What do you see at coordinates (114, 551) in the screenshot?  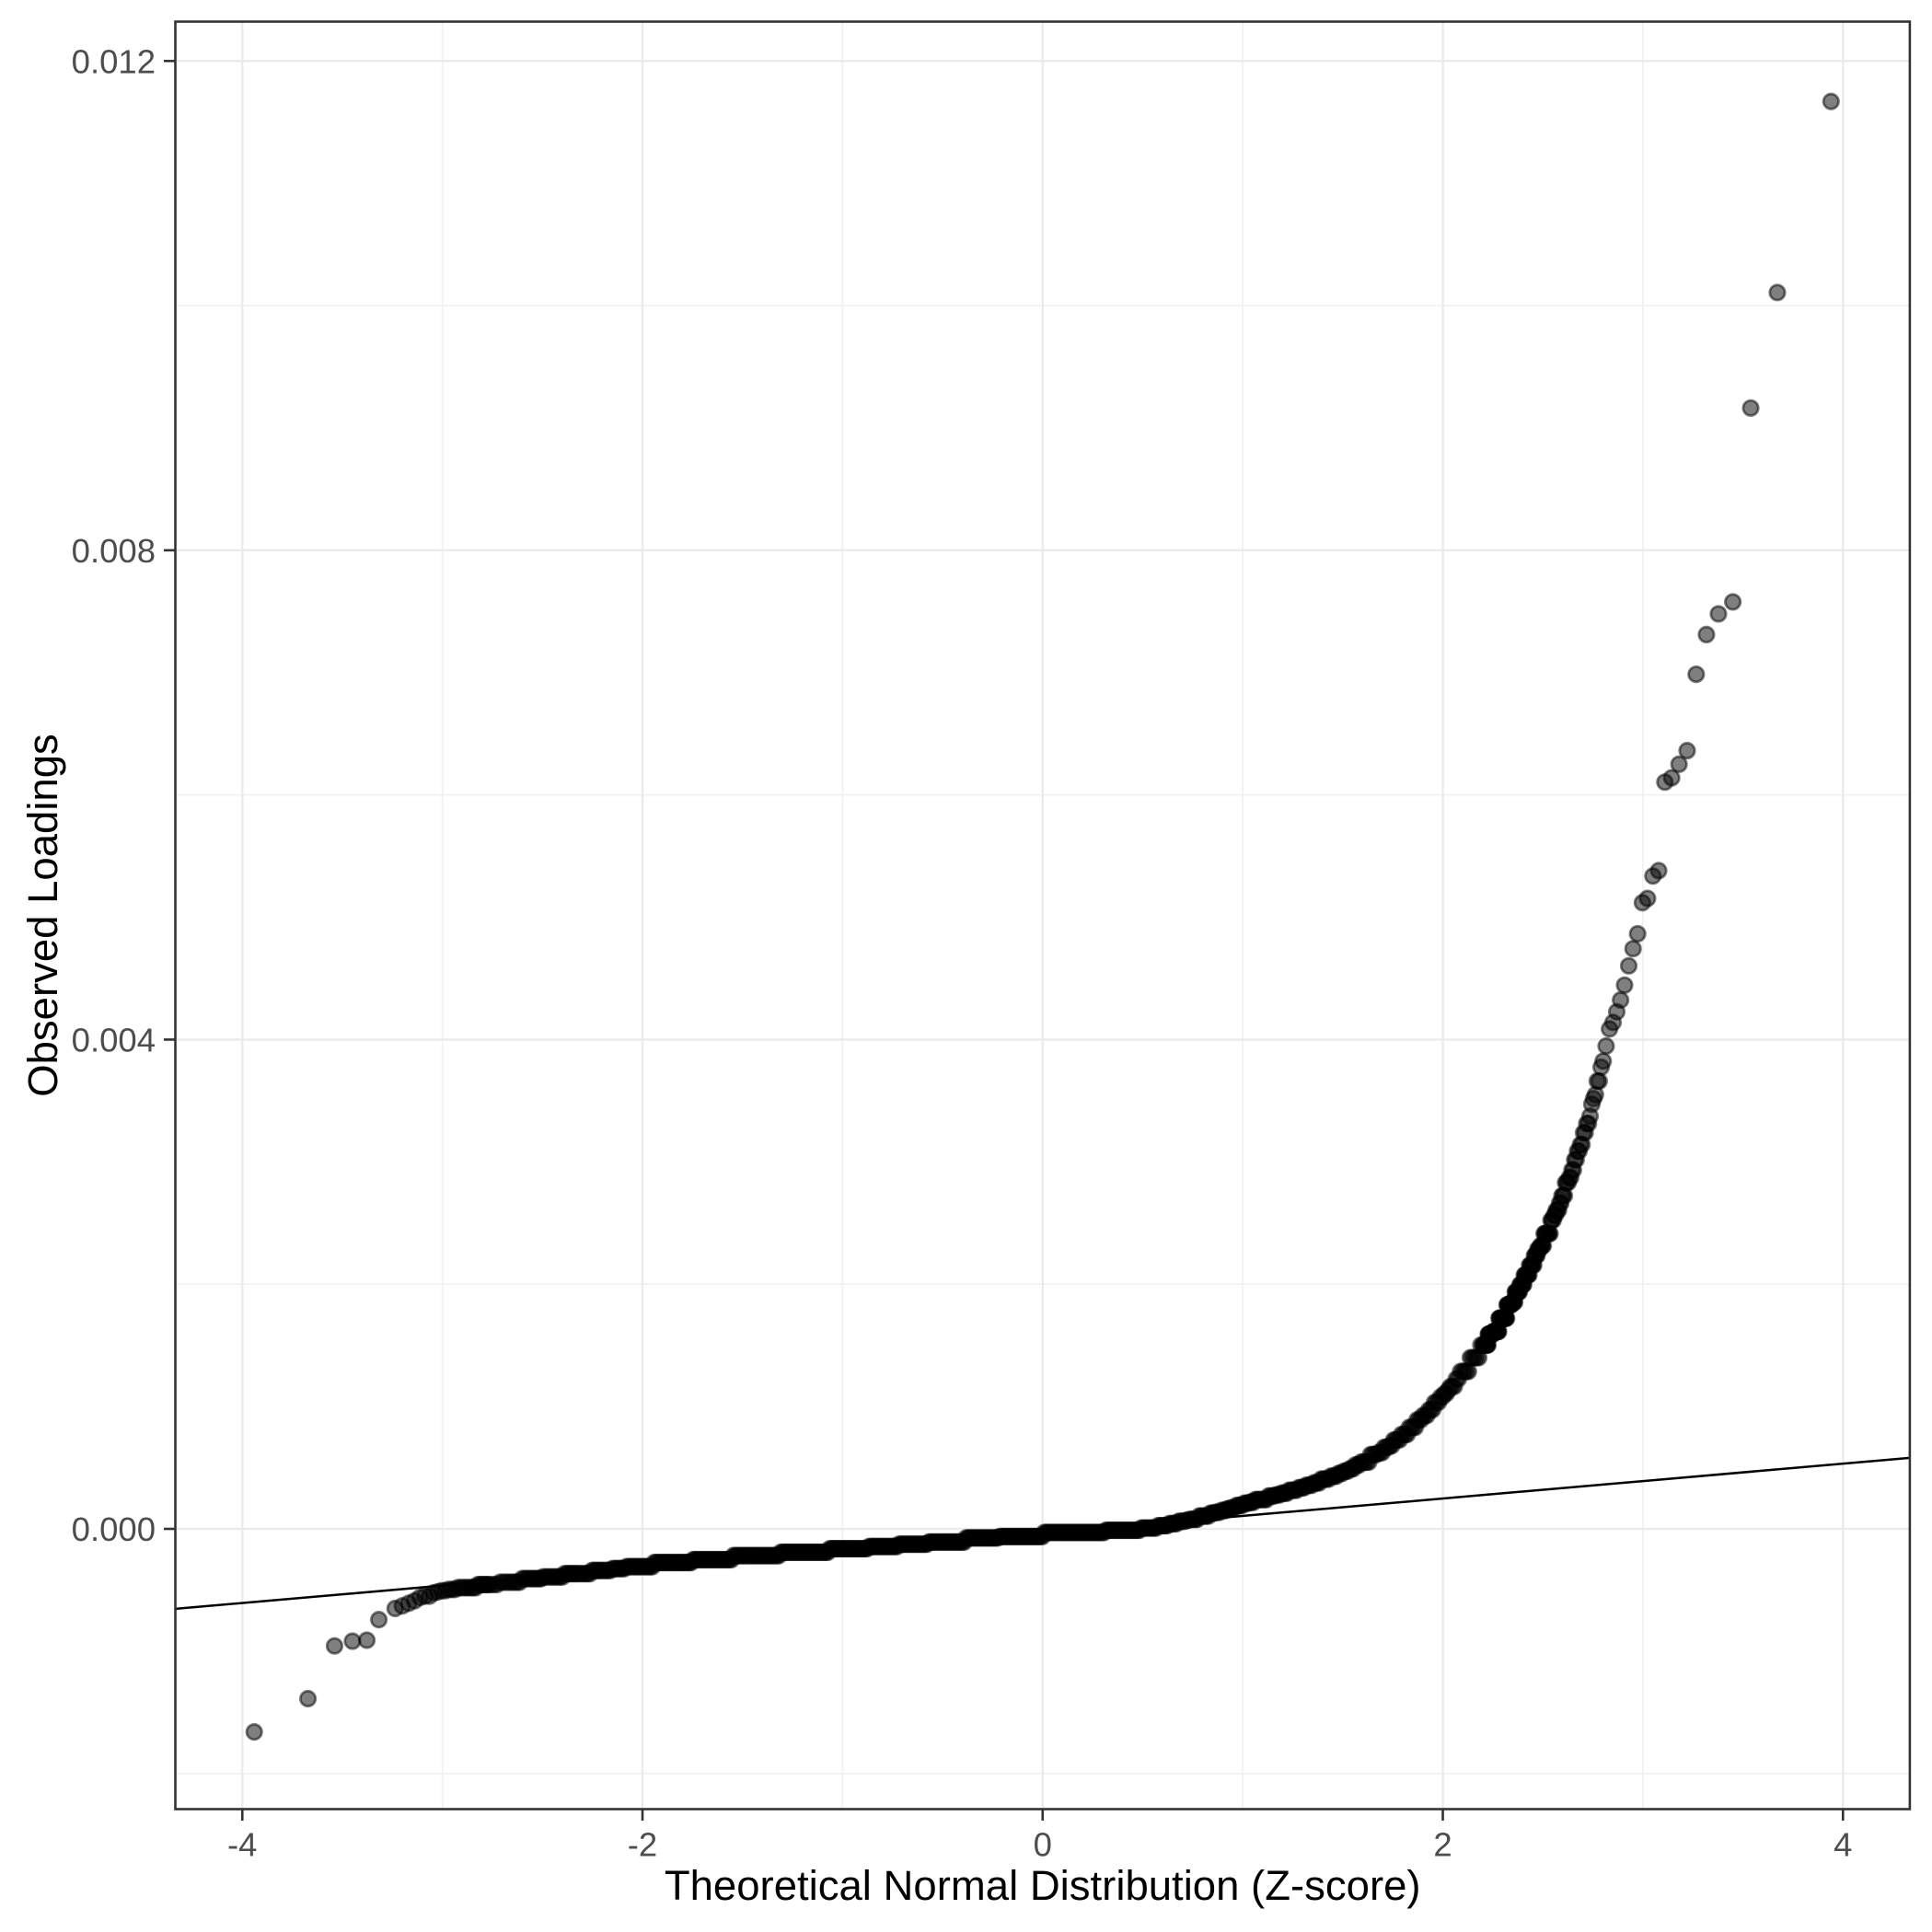 I see `y-axis-tick-label: 0.008` at bounding box center [114, 551].